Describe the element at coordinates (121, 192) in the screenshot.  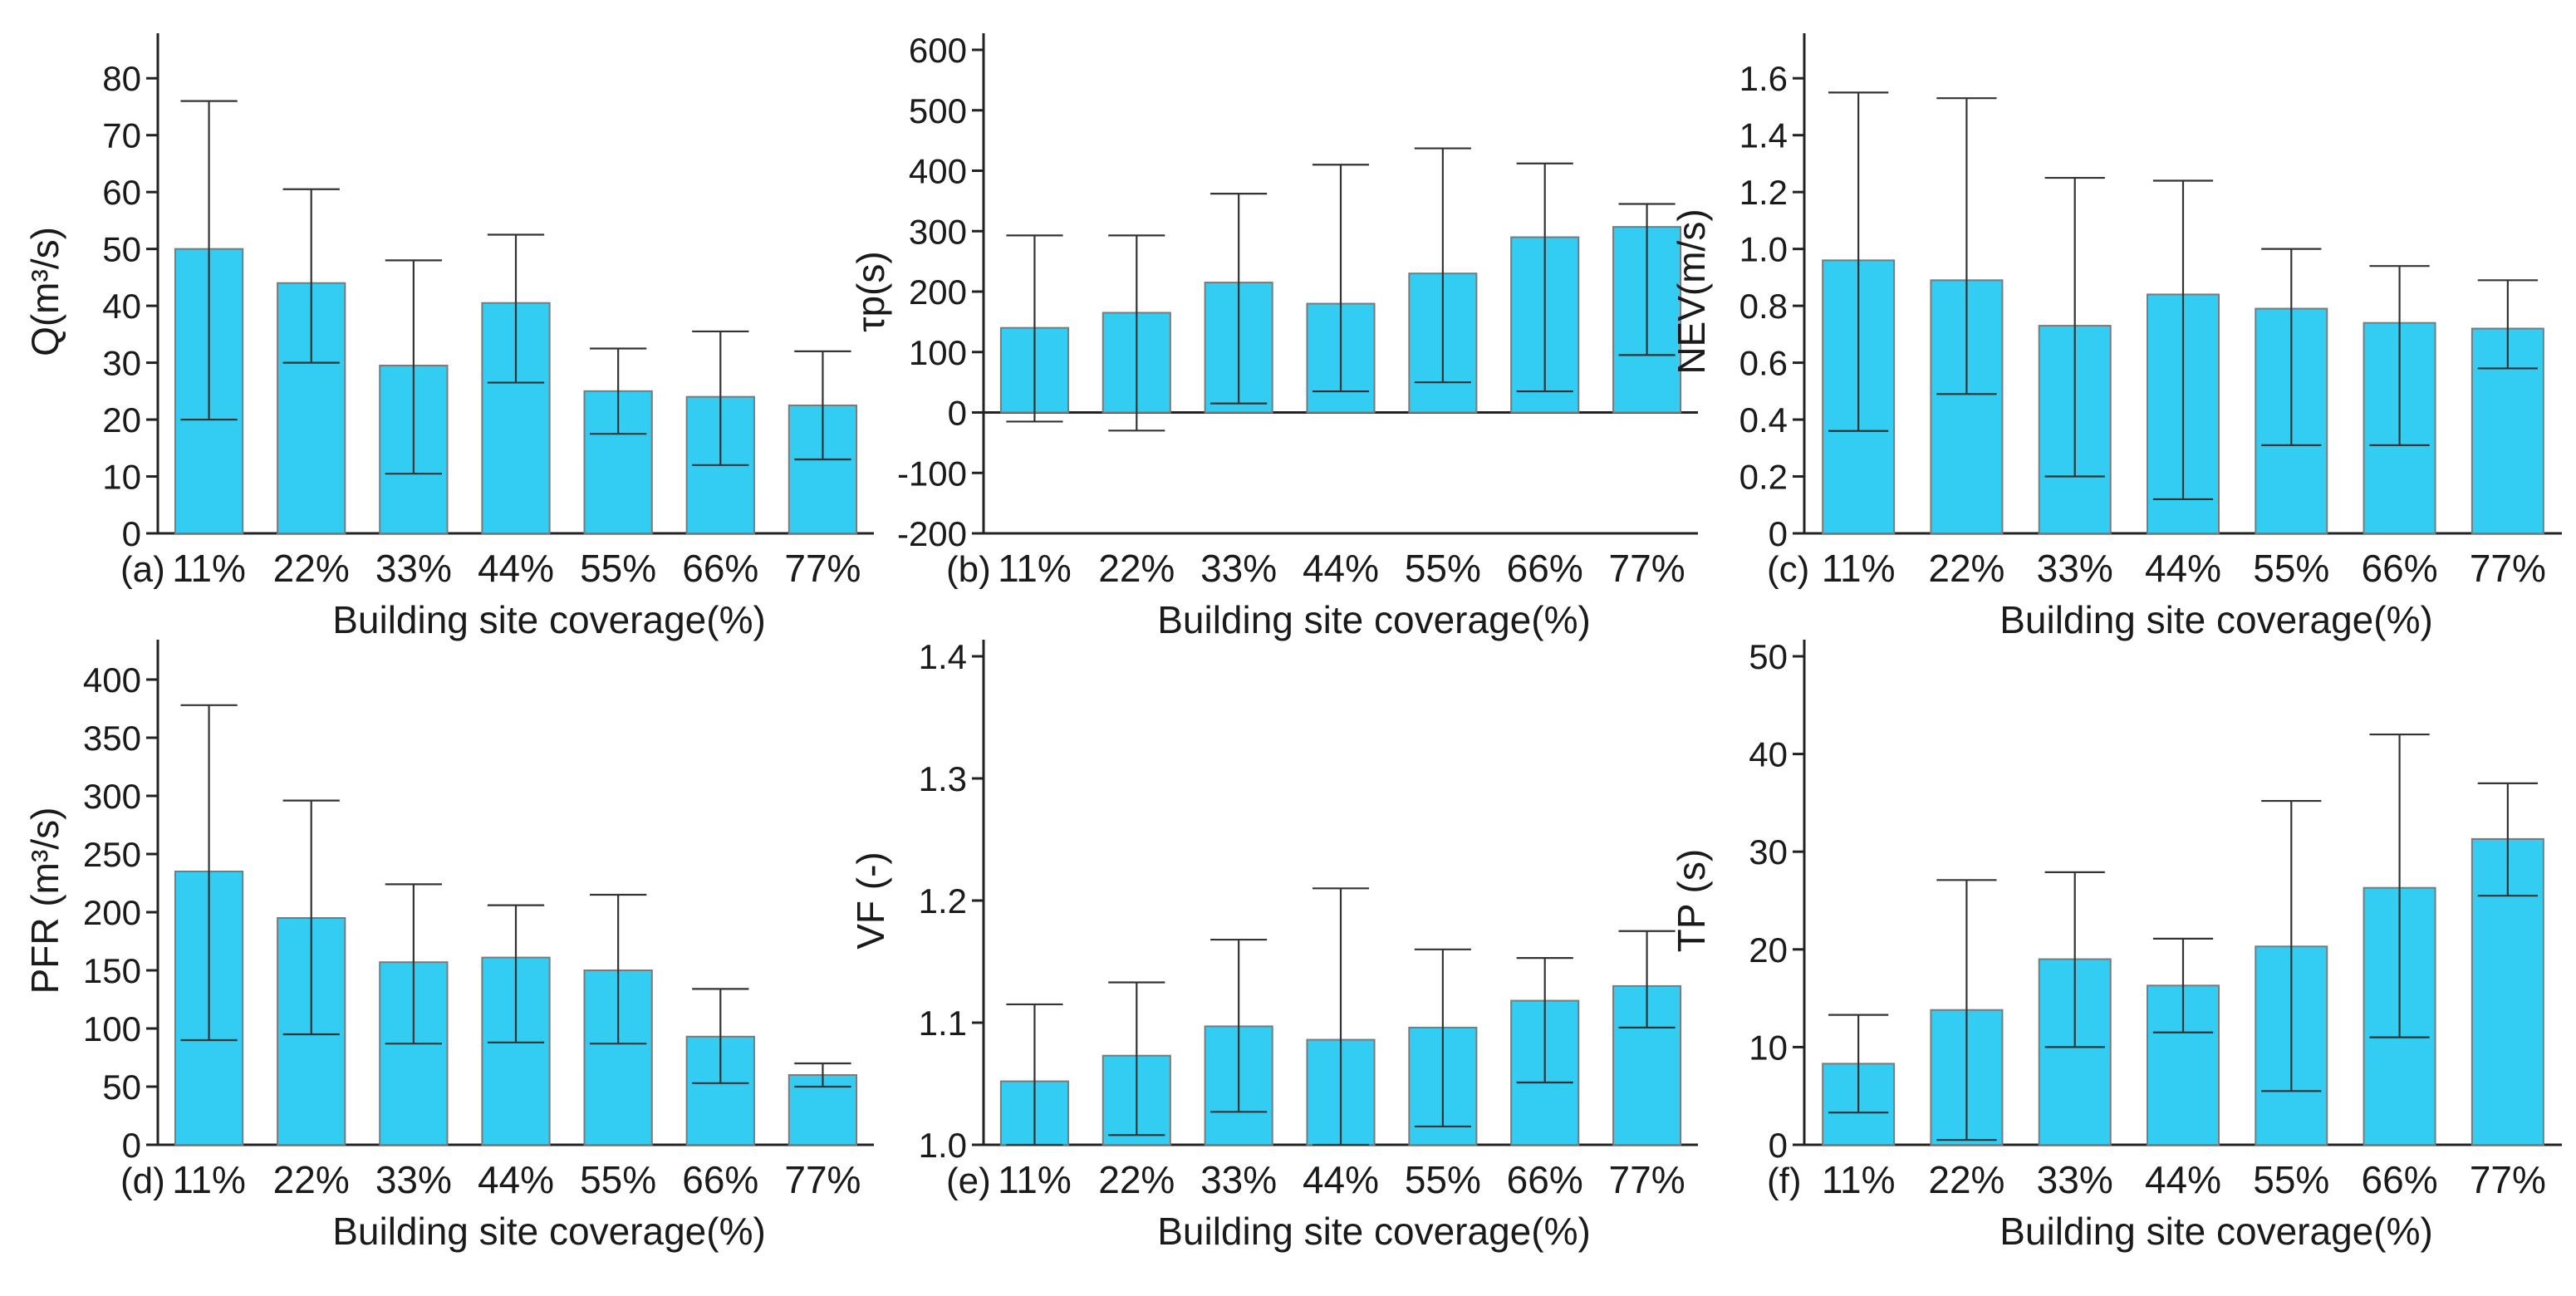
I see `y-tick-label: 60` at that location.